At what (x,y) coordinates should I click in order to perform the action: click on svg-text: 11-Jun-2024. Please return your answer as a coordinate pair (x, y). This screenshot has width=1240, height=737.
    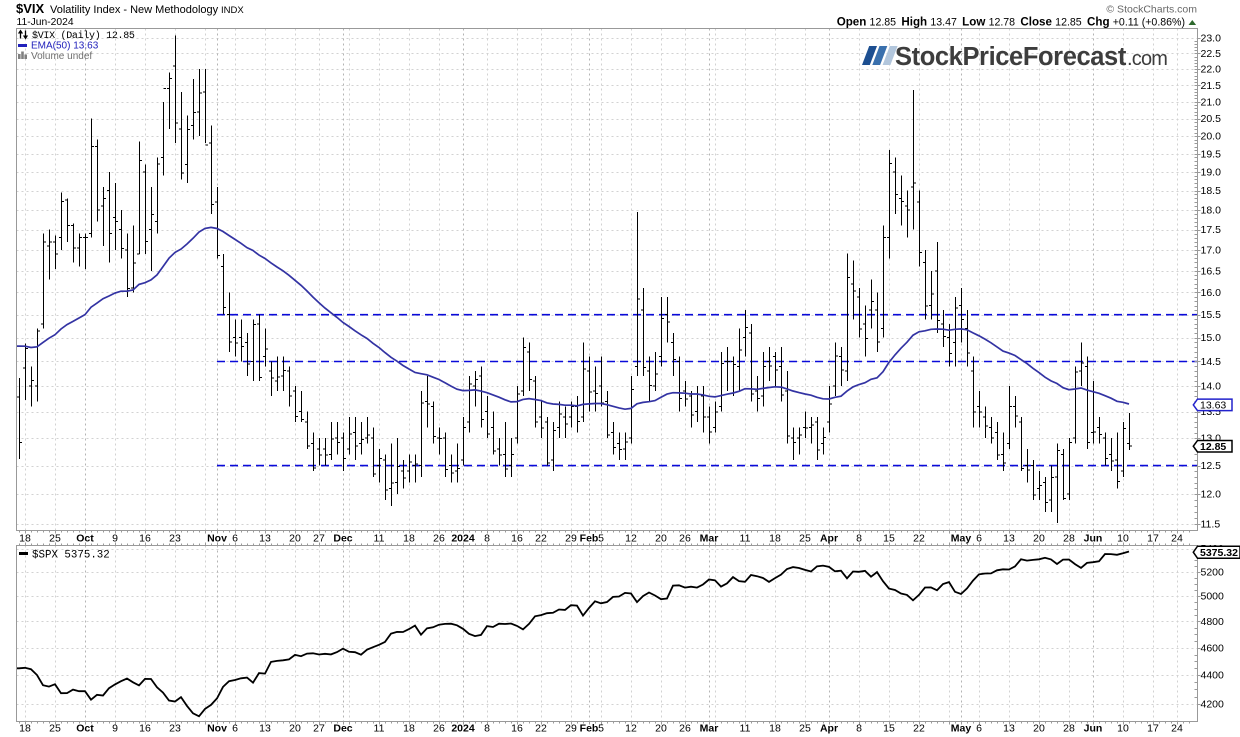
    Looking at the image, I should click on (45, 22).